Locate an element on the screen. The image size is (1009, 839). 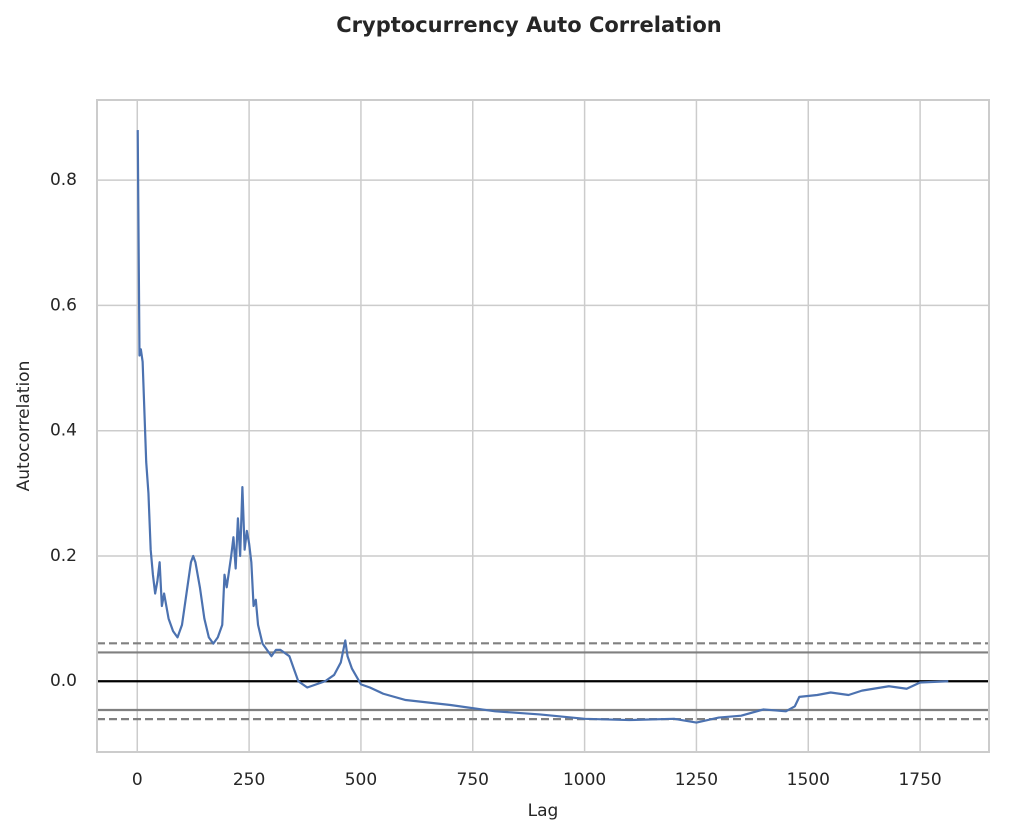
x-tick-label: 0 is located at coordinates (137, 780).